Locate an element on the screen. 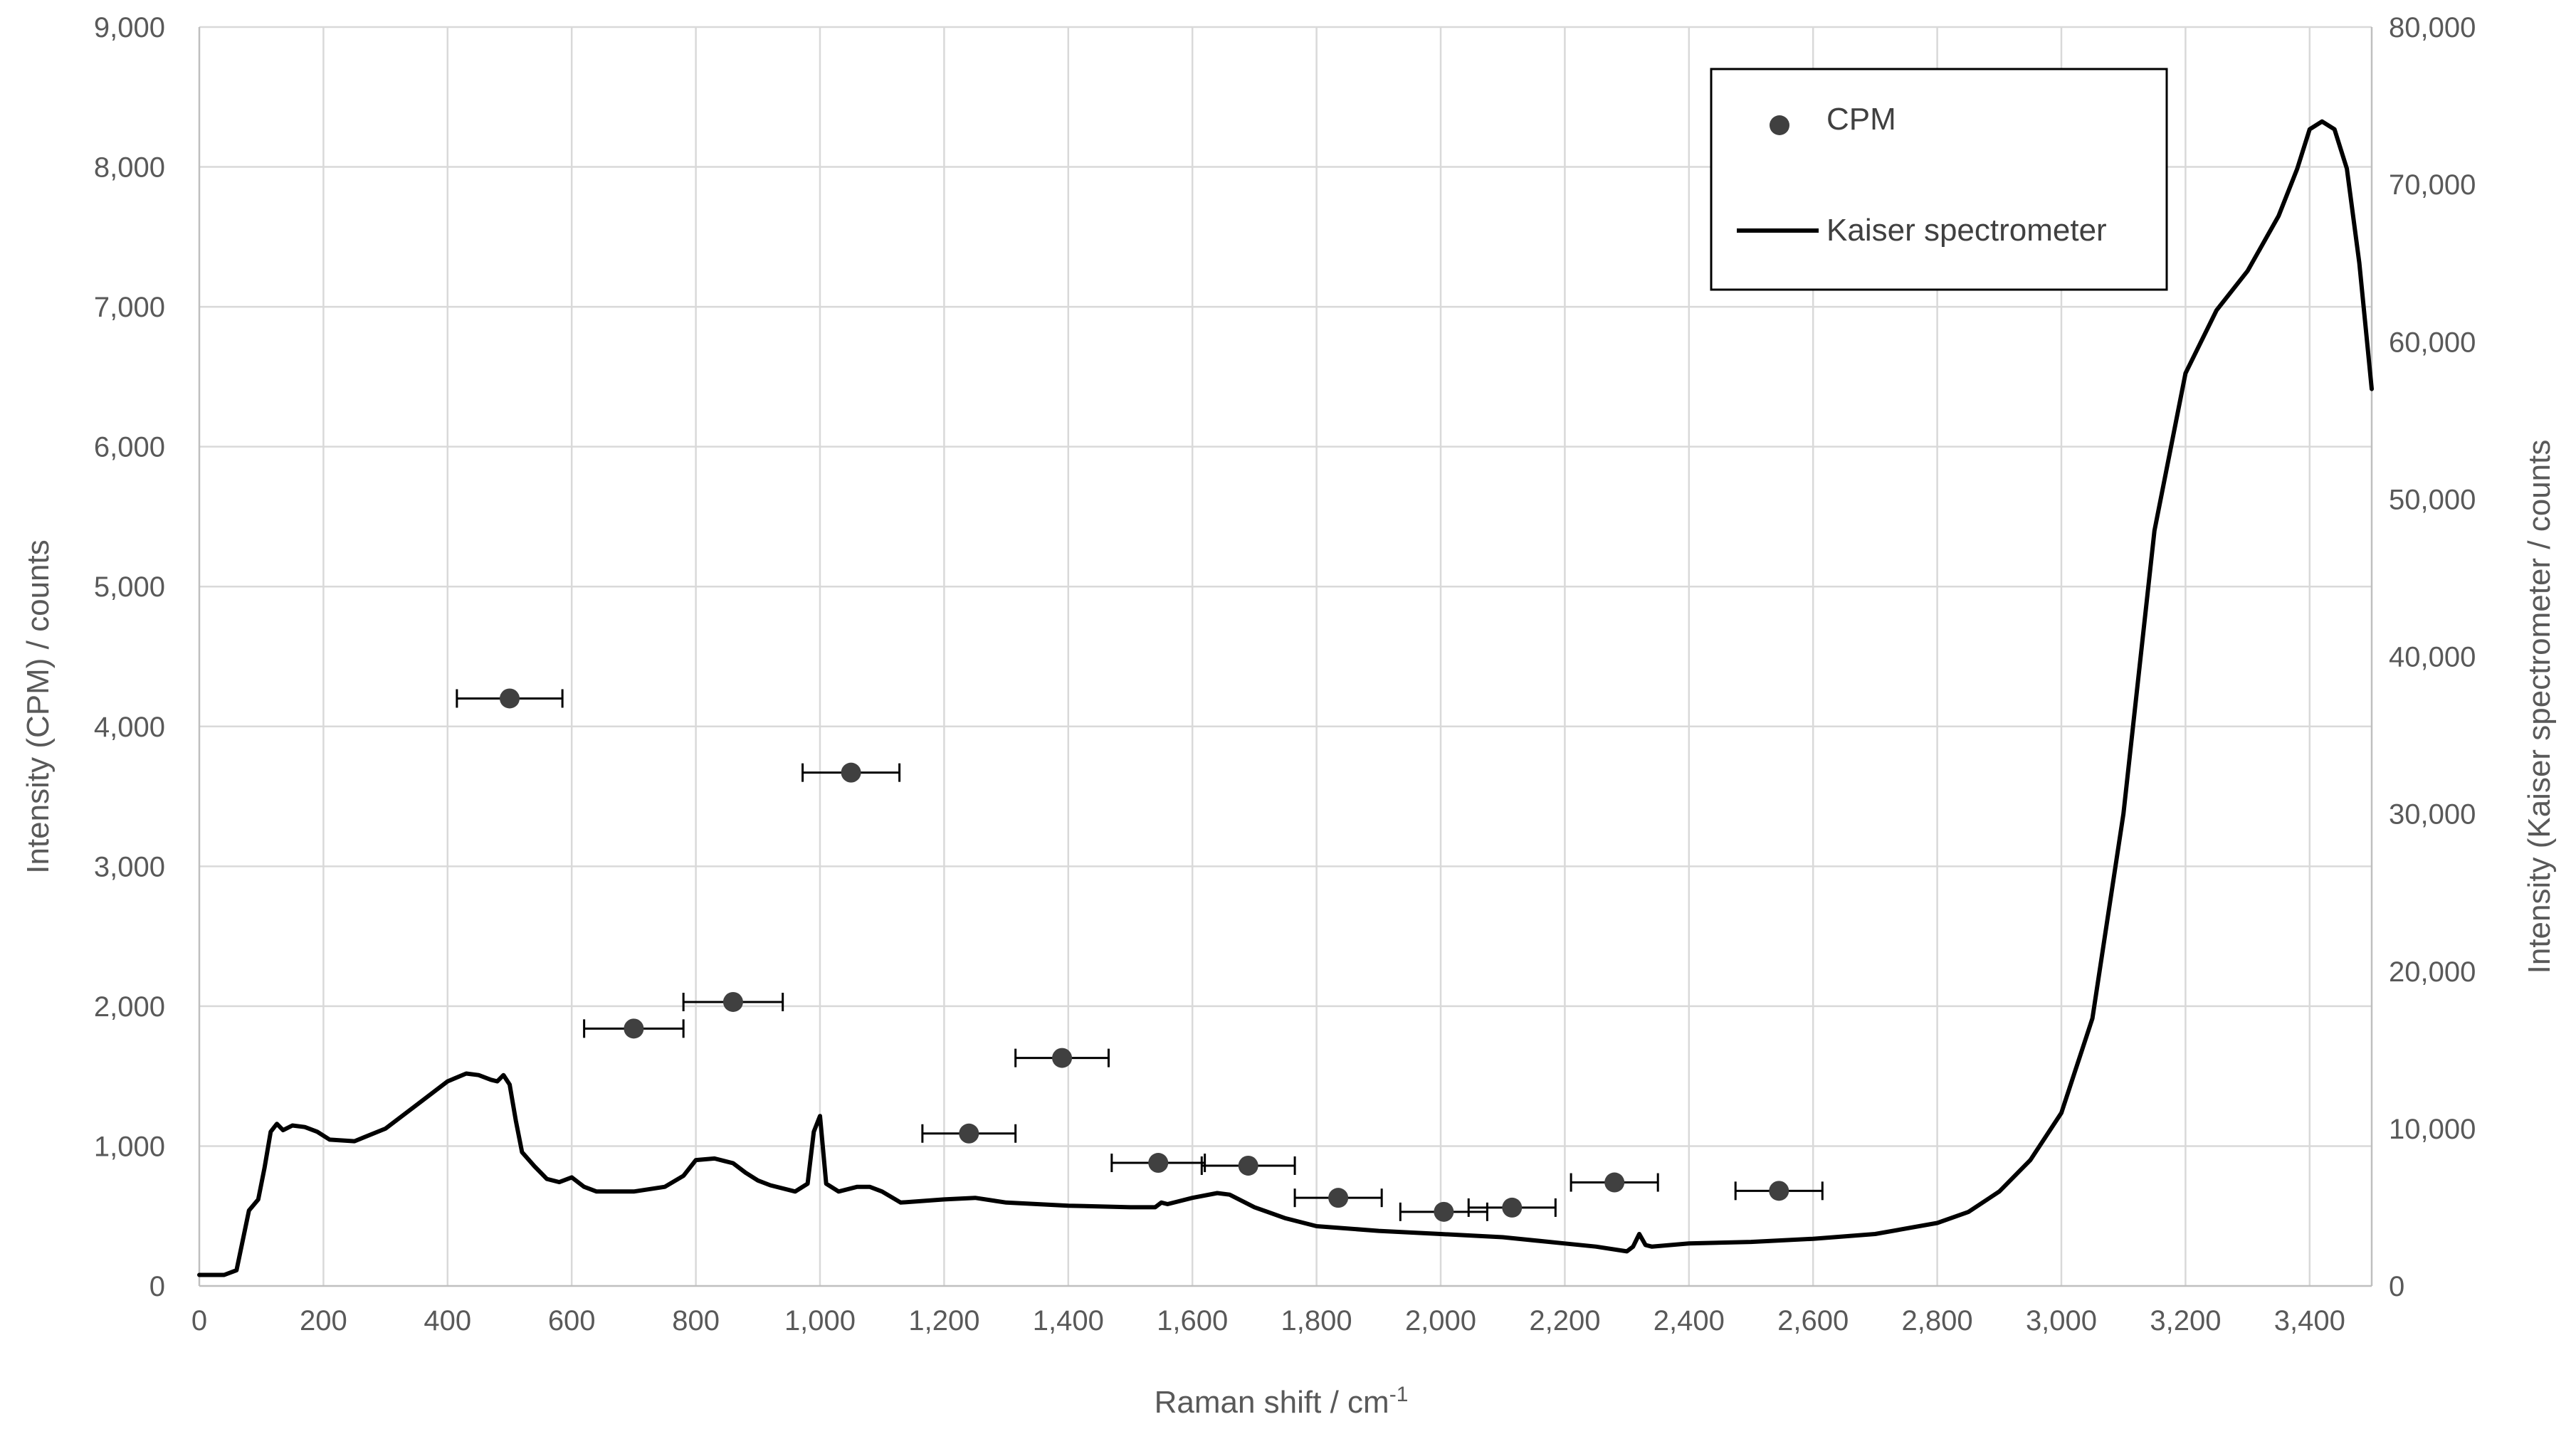  y-left-tick-label: 8,000 is located at coordinates (130, 168).